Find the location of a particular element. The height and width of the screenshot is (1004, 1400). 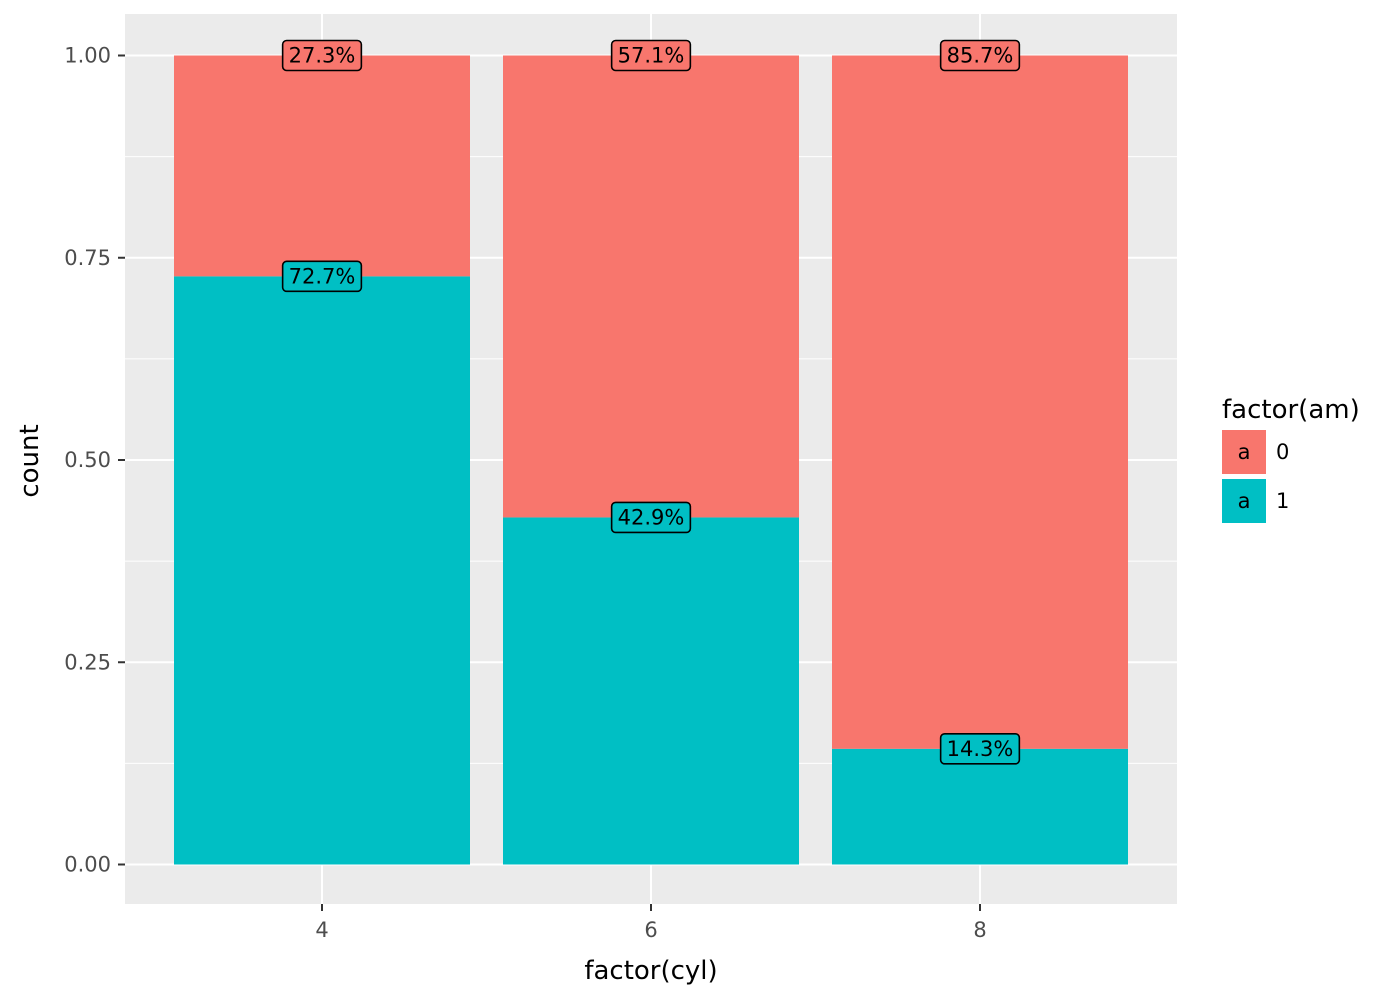

x-axis-title: factor(cyl) is located at coordinates (650, 971).